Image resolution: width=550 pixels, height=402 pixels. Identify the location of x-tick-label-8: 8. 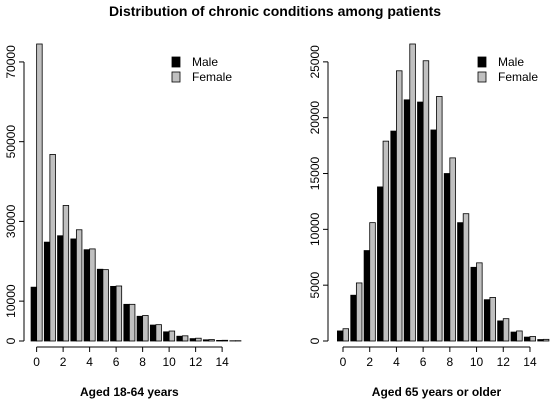
(142, 362).